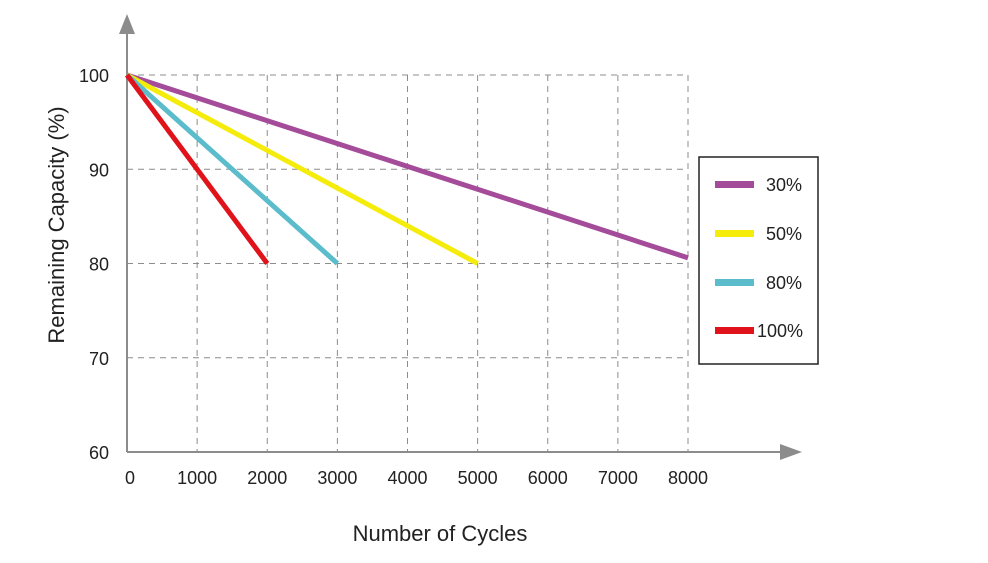 The width and height of the screenshot is (988, 563). I want to click on x-tick-label: 8000, so click(688, 478).